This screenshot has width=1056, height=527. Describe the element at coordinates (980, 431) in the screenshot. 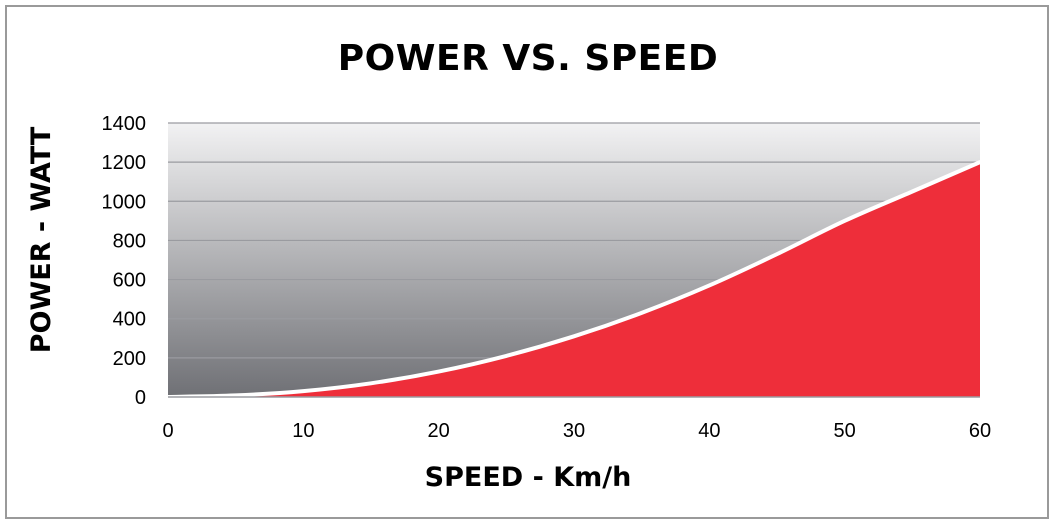

I see `x-tick-label: 60` at that location.